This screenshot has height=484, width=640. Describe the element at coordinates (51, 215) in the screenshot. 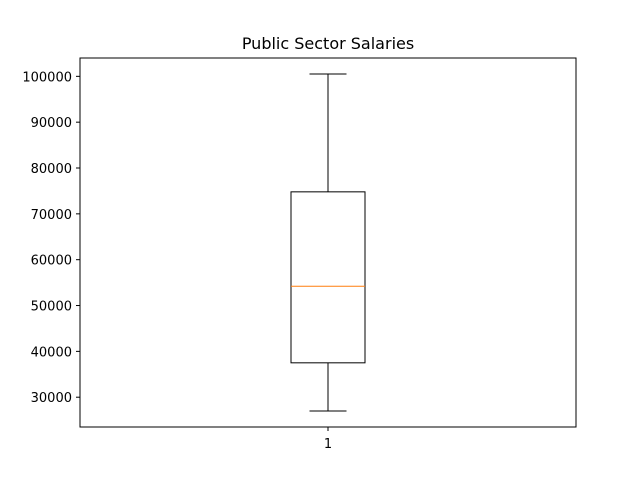

I see `y-tick-label: 70000` at that location.